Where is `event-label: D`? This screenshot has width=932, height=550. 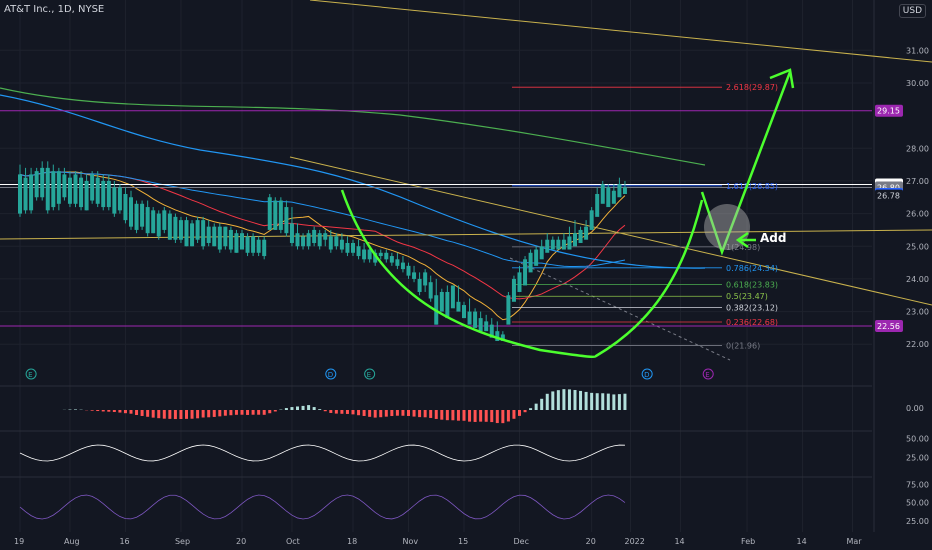
event-label: D is located at coordinates (646, 375).